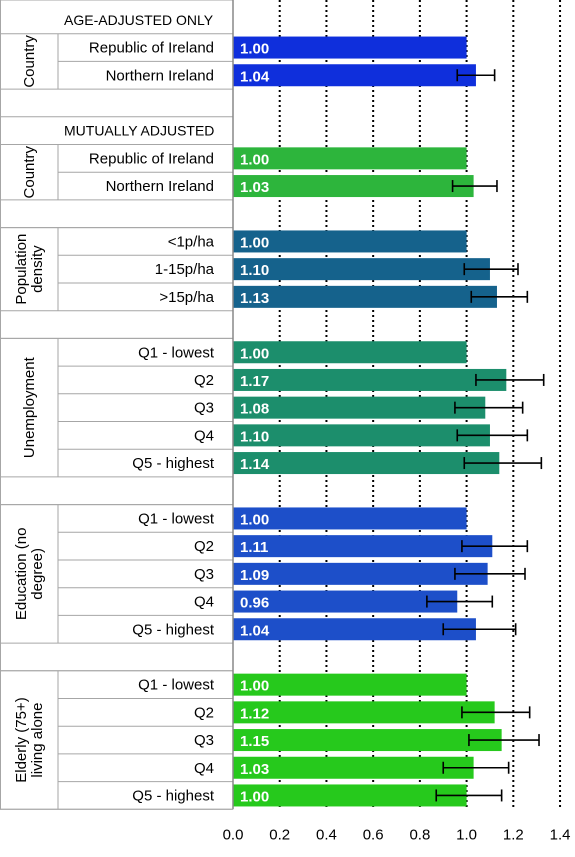  Describe the element at coordinates (191, 241) in the screenshot. I see `row-label-1-1-0: <1p/ha` at that location.